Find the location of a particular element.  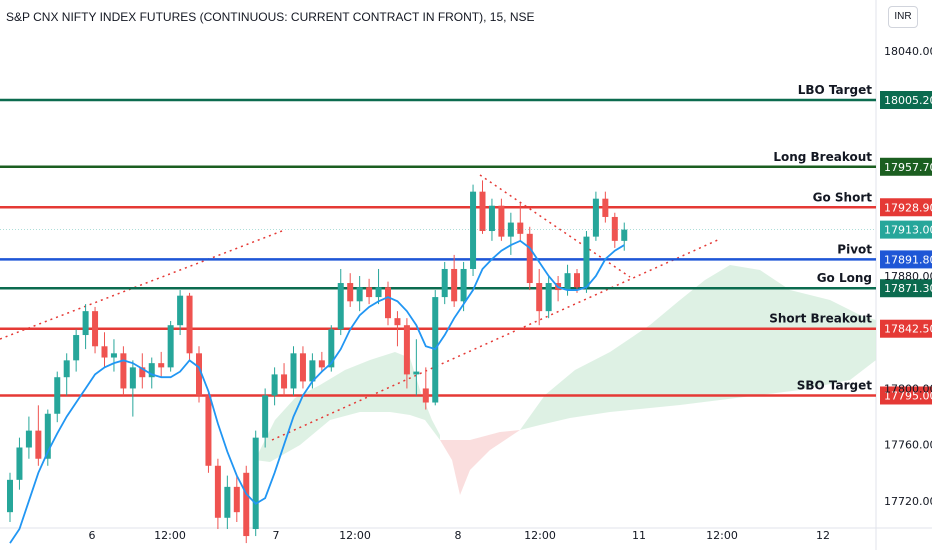

level-name-label: Long Breakout is located at coordinates (822, 157).